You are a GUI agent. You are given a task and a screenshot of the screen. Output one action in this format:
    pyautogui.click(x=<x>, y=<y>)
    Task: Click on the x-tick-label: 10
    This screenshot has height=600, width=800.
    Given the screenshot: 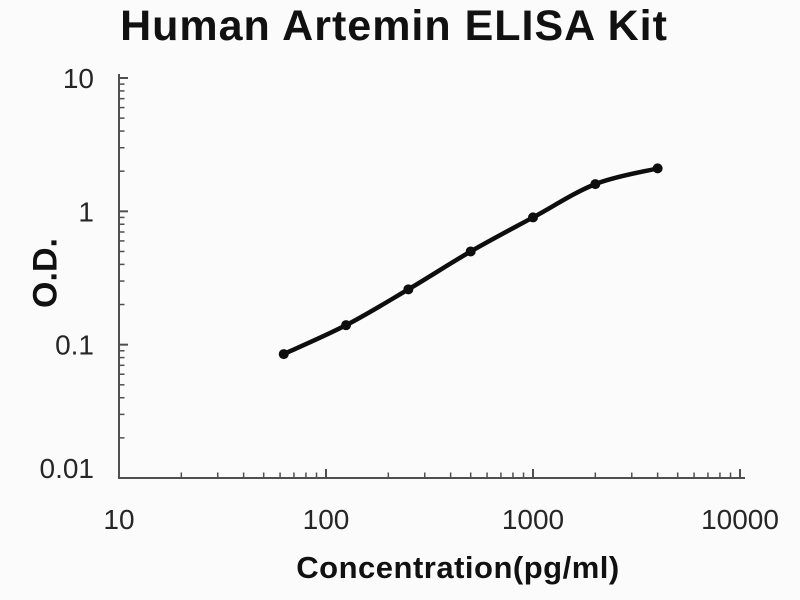 What is the action you would take?
    pyautogui.click(x=118, y=519)
    